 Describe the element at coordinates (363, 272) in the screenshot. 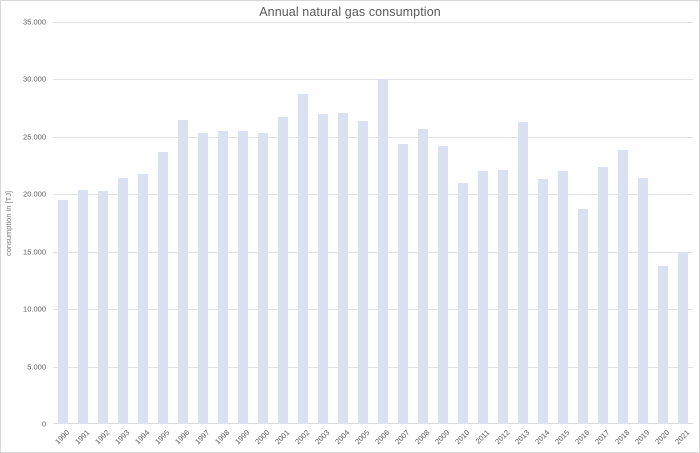

I see `bar-2005` at that location.